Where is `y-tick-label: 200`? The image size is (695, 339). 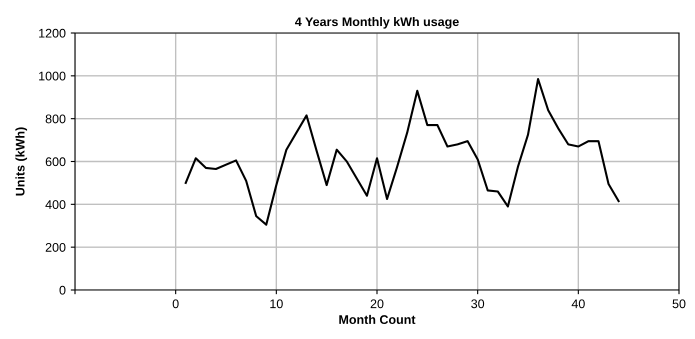 y-tick-label: 200 is located at coordinates (56, 247).